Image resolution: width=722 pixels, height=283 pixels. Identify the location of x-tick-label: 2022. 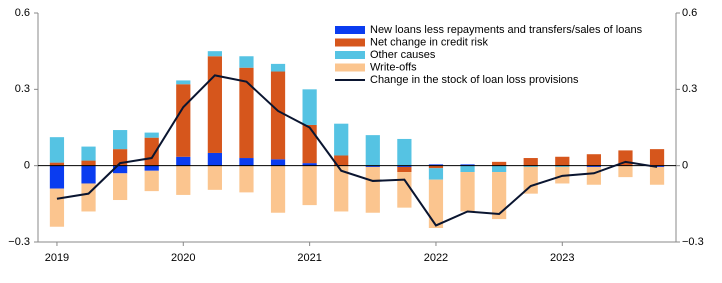
(436, 258).